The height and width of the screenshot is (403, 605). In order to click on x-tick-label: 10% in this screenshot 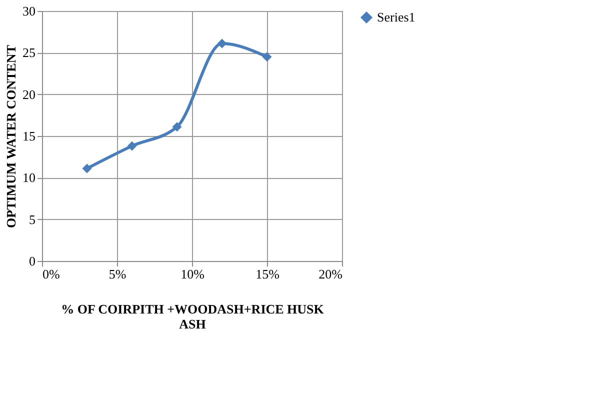, I will do `click(192, 274)`.